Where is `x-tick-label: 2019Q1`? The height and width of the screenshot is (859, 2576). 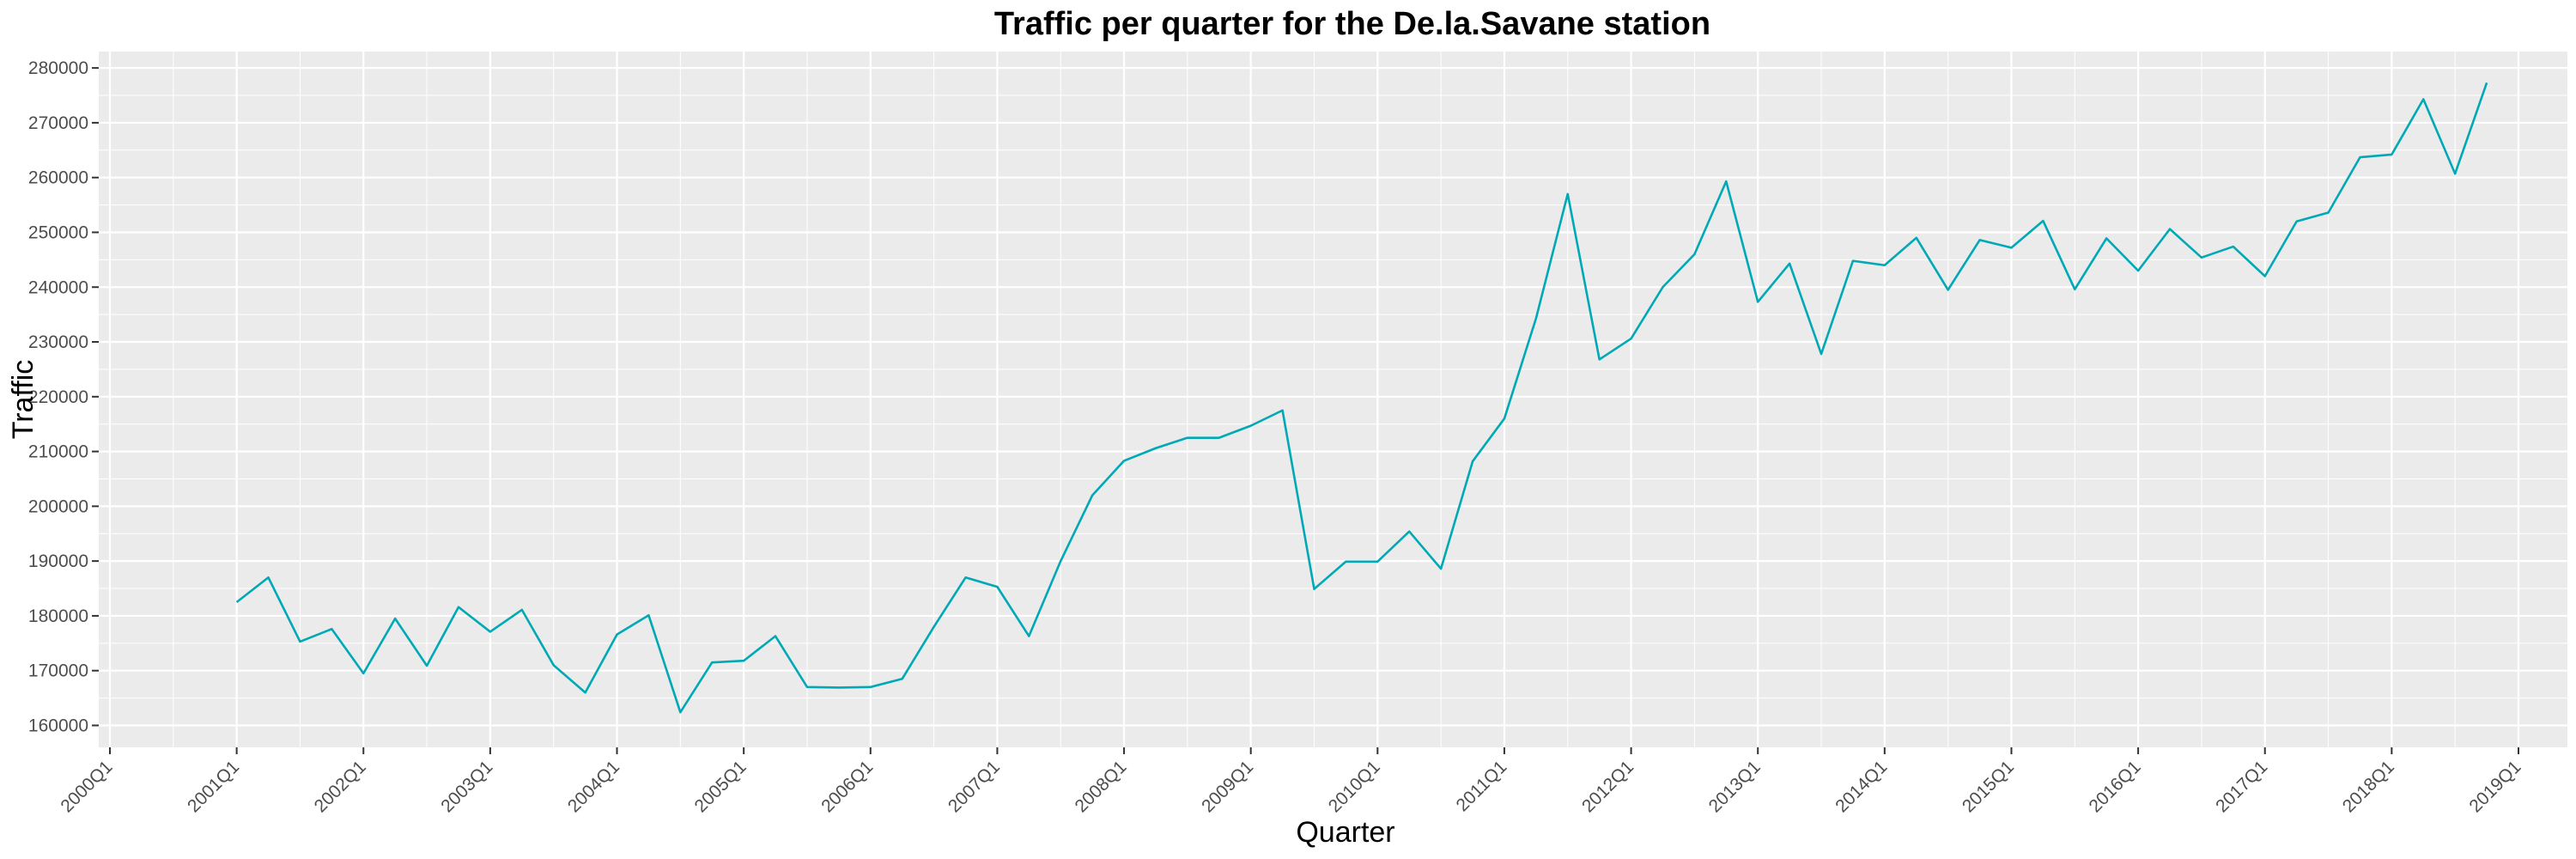 x-tick-label: 2019Q1 is located at coordinates (2494, 786).